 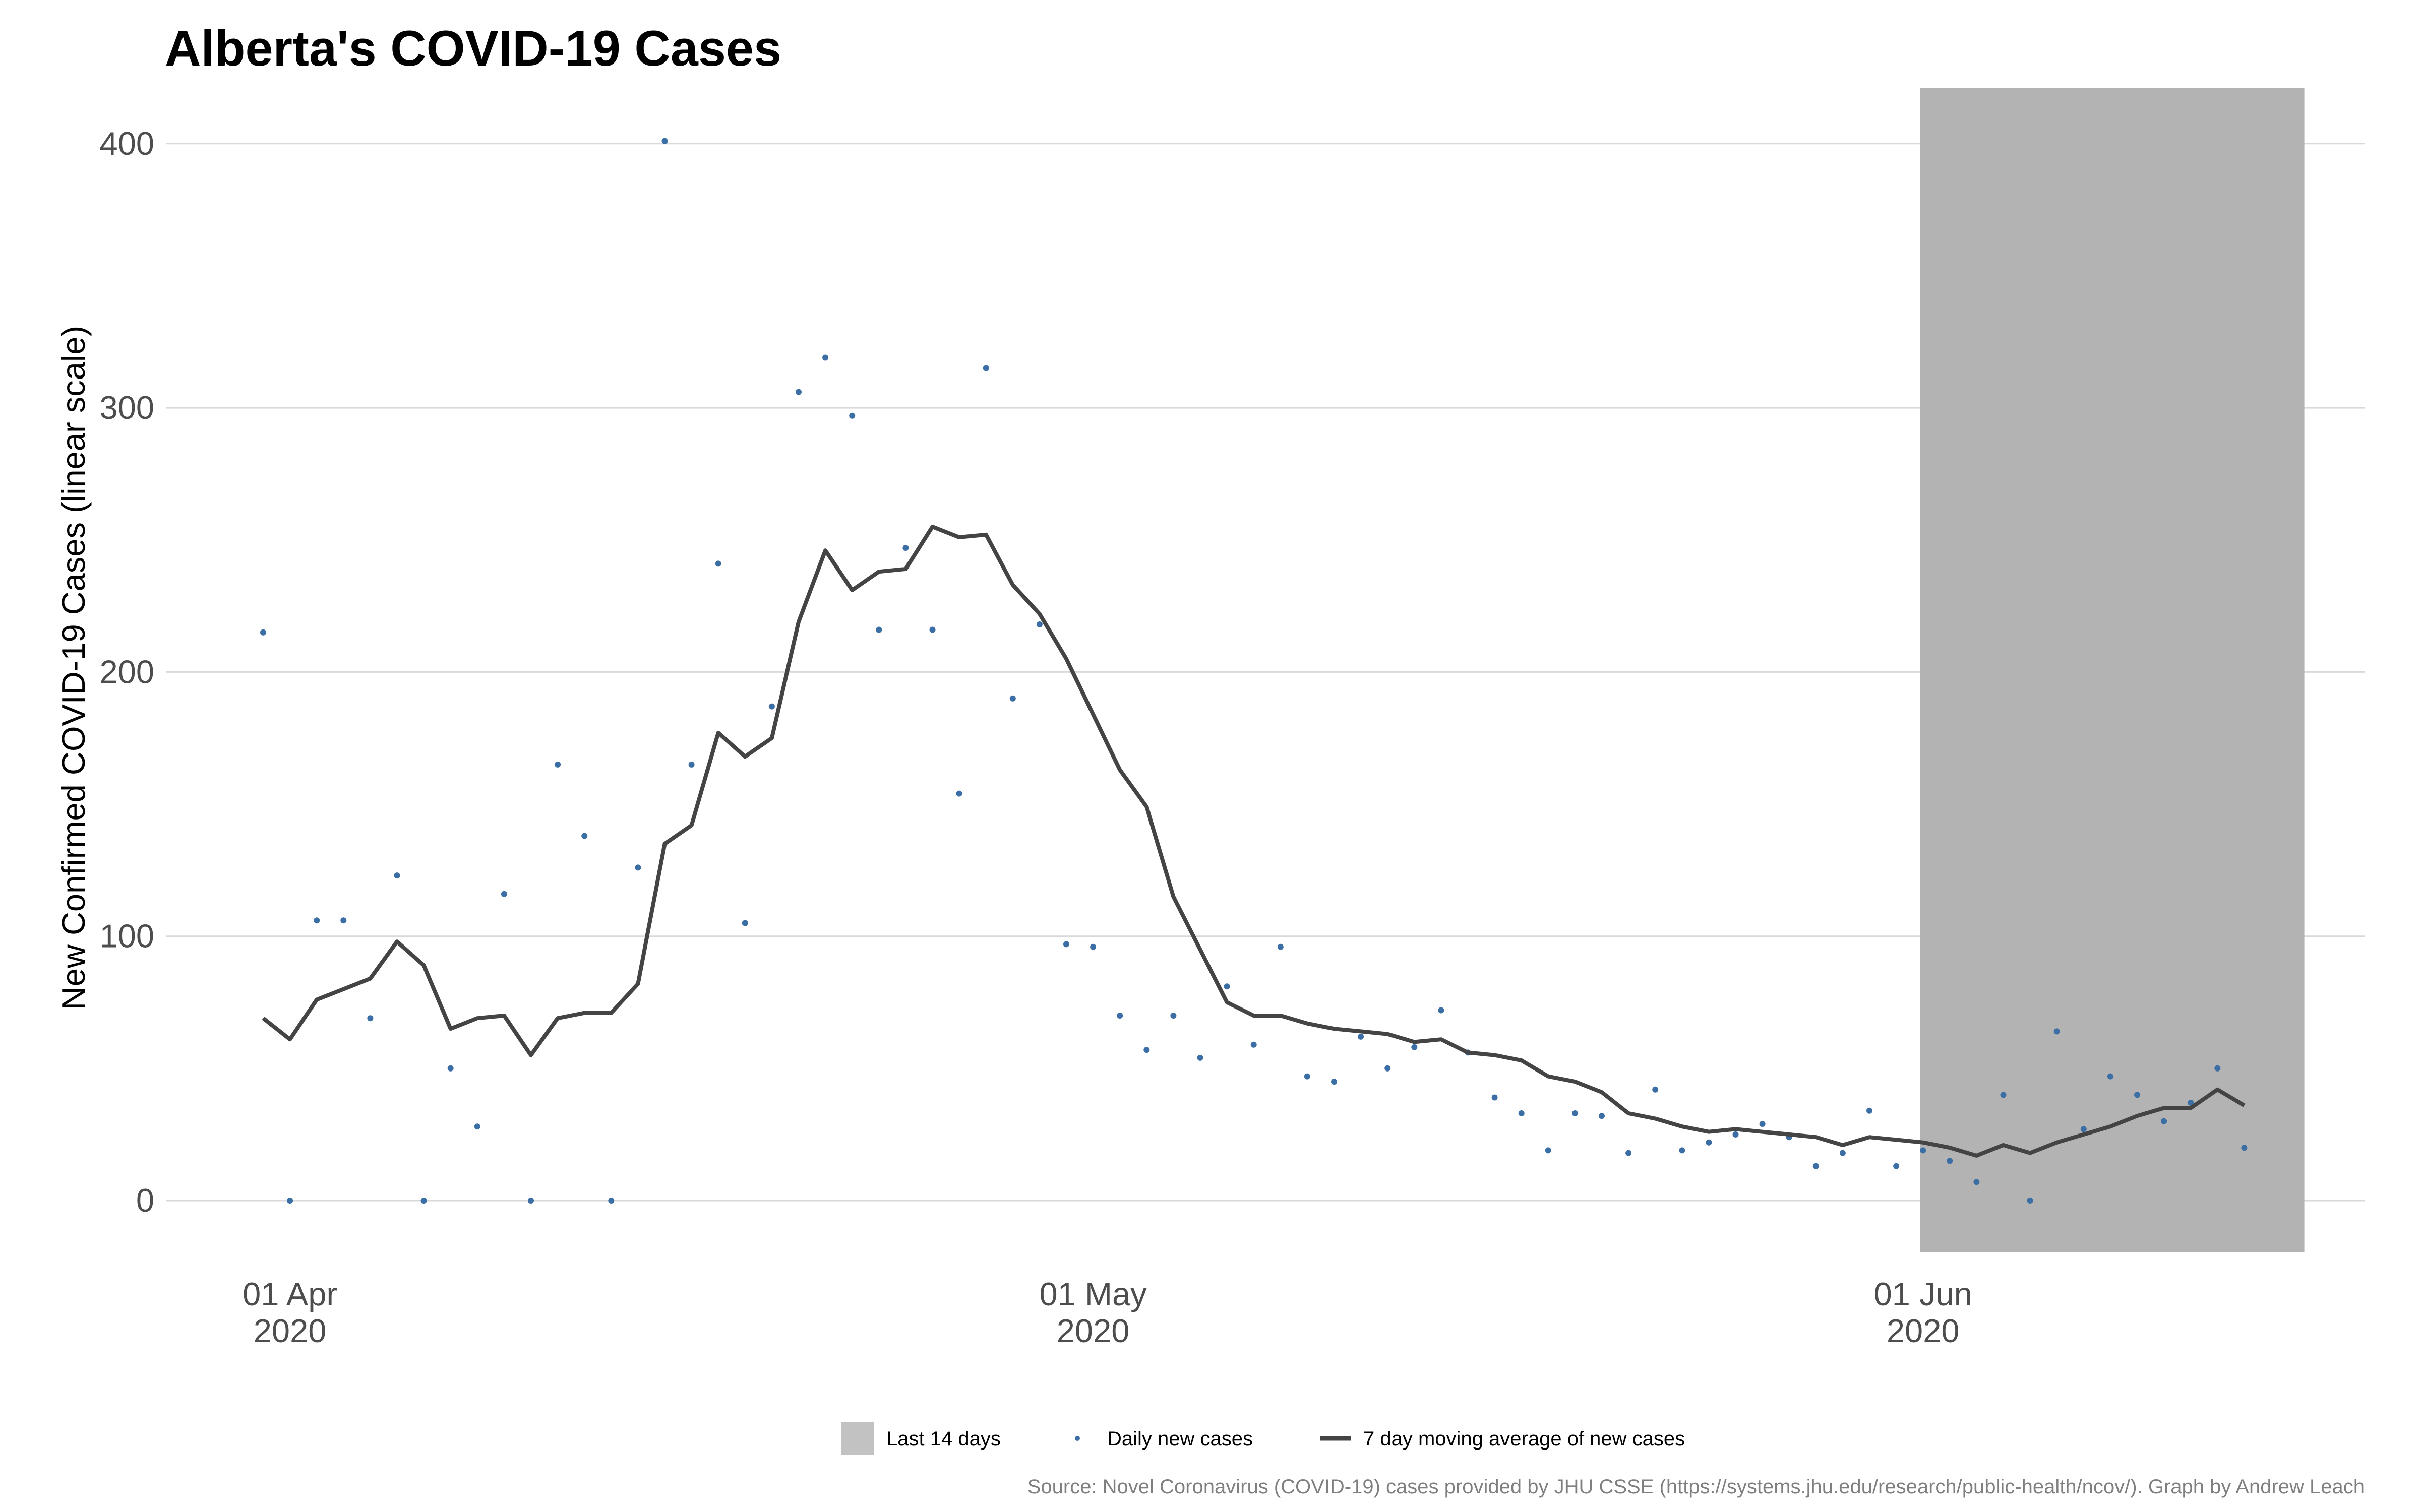 What do you see at coordinates (1077, 1439) in the screenshot?
I see `legend-key-daily-new-cases` at bounding box center [1077, 1439].